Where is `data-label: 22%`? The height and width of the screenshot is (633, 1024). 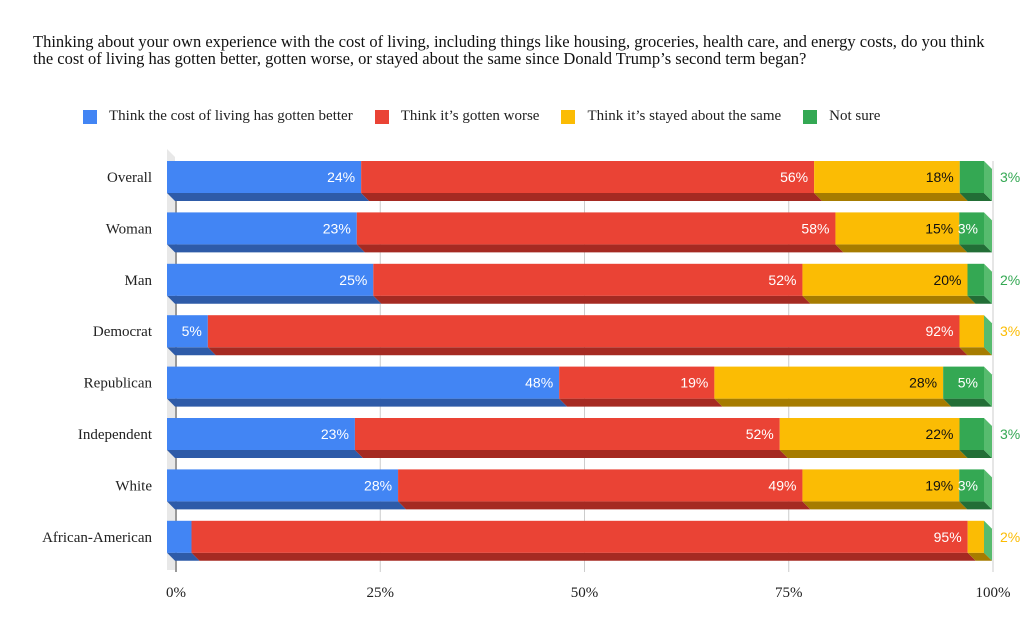 data-label: 22% is located at coordinates (939, 434).